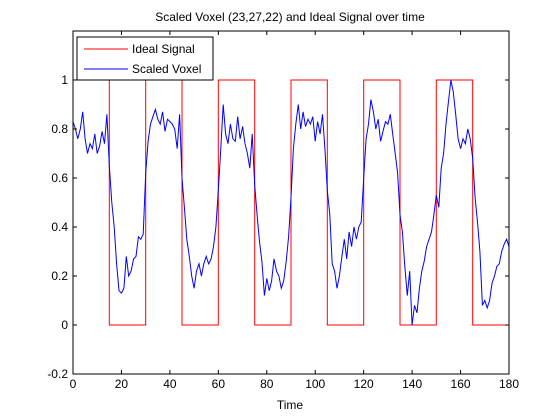 The image size is (560, 420). What do you see at coordinates (59, 178) in the screenshot?
I see `y-tick-label: 0.6` at bounding box center [59, 178].